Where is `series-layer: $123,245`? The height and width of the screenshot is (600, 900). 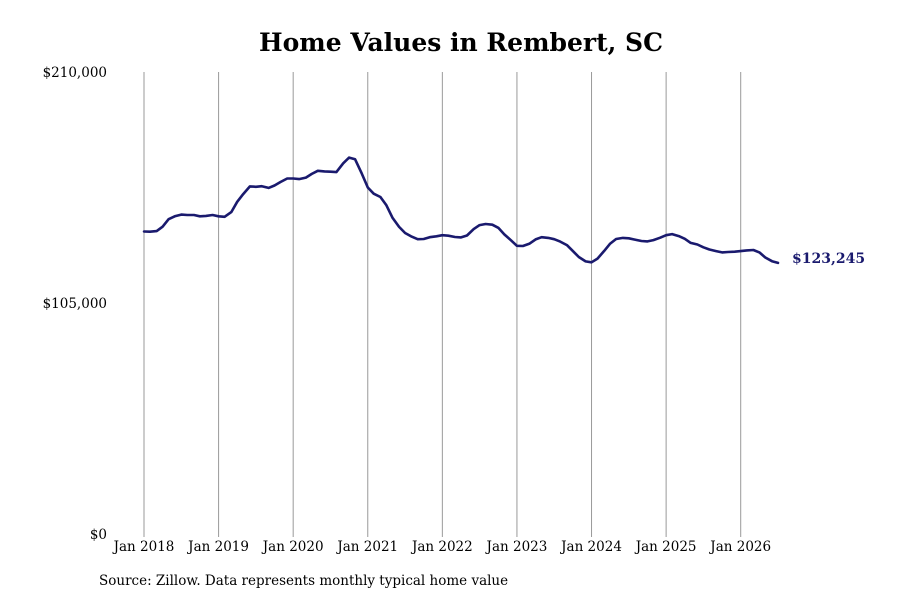 series-layer: $123,245 is located at coordinates (503, 211).